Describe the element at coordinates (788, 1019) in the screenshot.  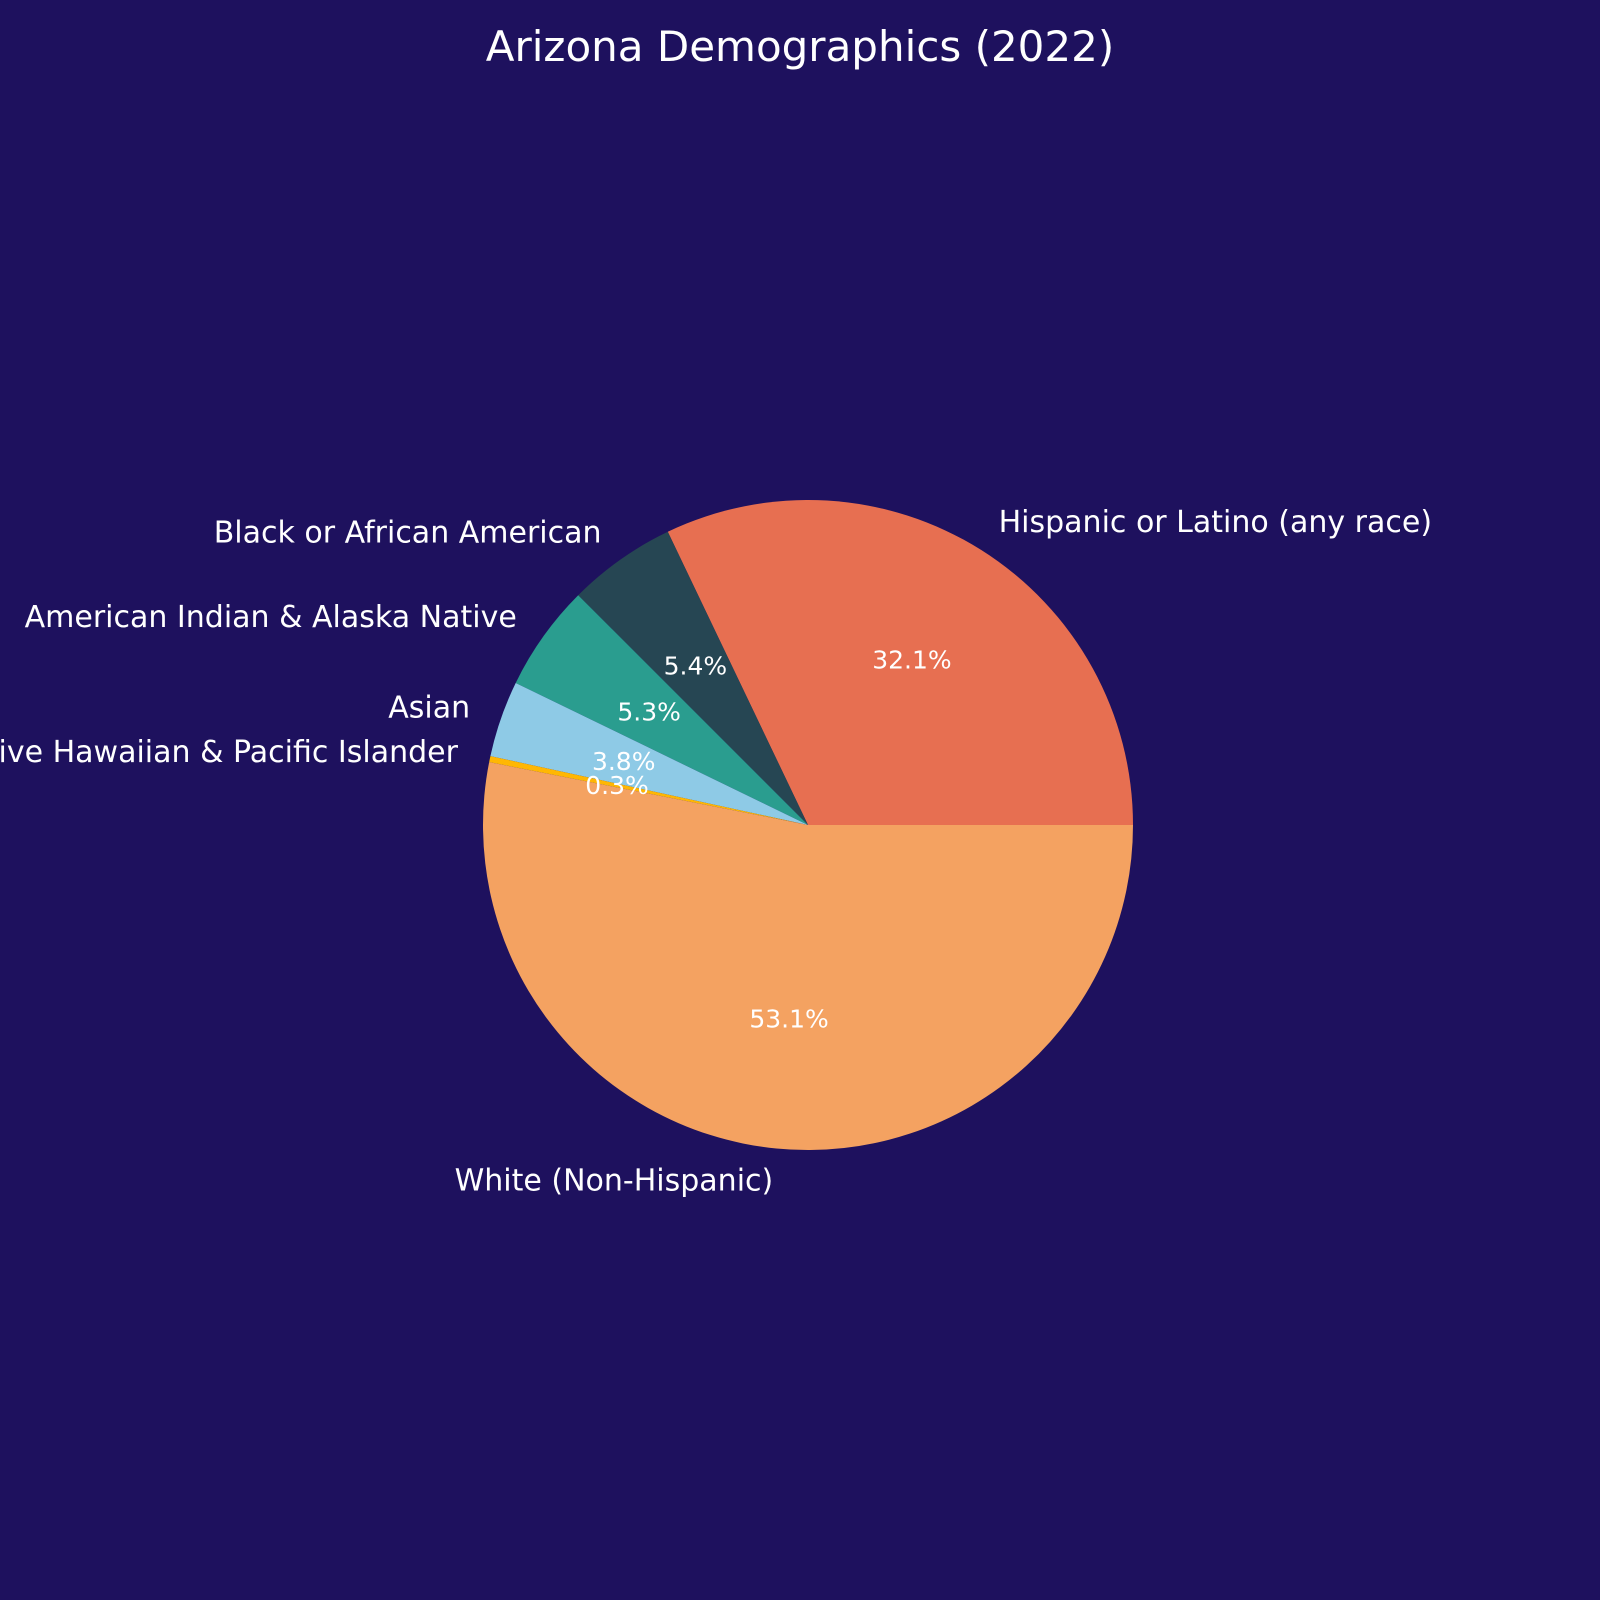
I see `slice-percent-white-non-hispanic: 53.1%` at that location.